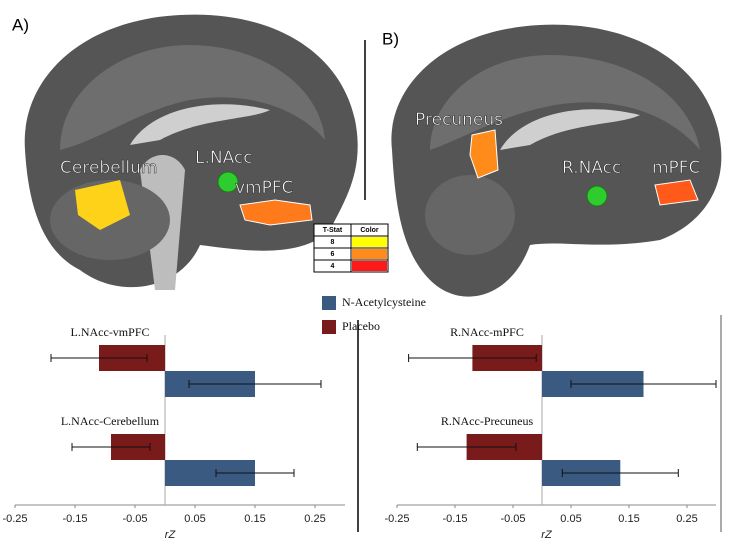  Describe the element at coordinates (110, 332) in the screenshot. I see `category-label: L.NAcc-vmPFC` at that location.